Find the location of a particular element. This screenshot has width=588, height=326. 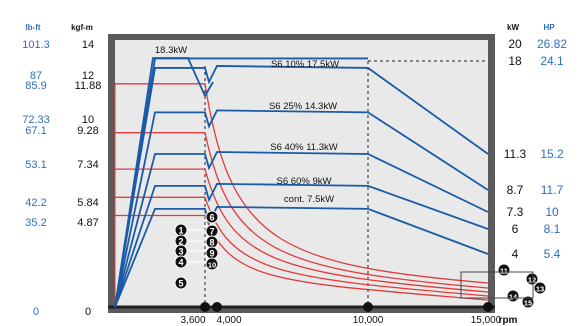

left-tick-kgfm-1: 14 is located at coordinates (88, 45).